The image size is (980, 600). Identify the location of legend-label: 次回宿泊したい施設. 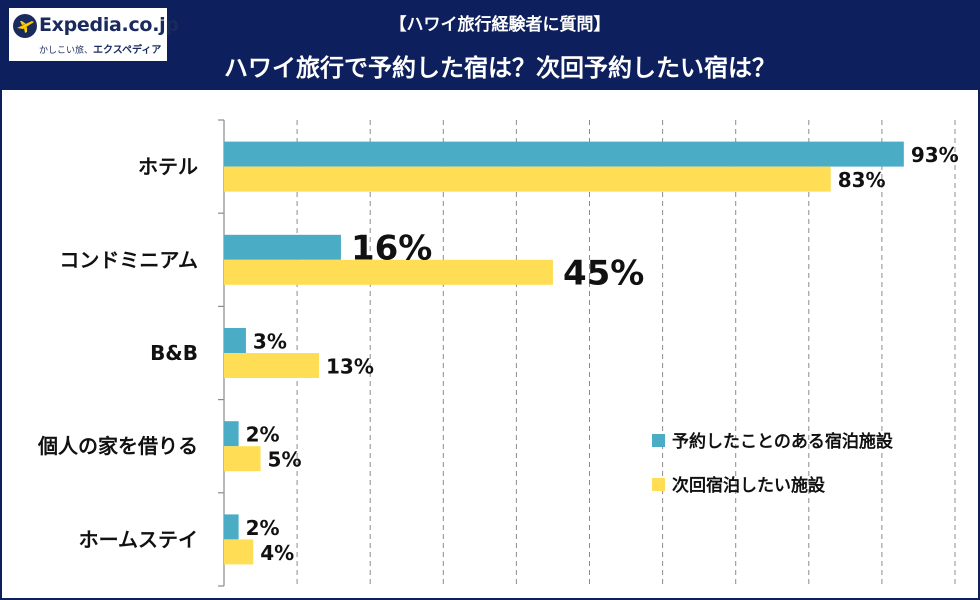
(749, 485).